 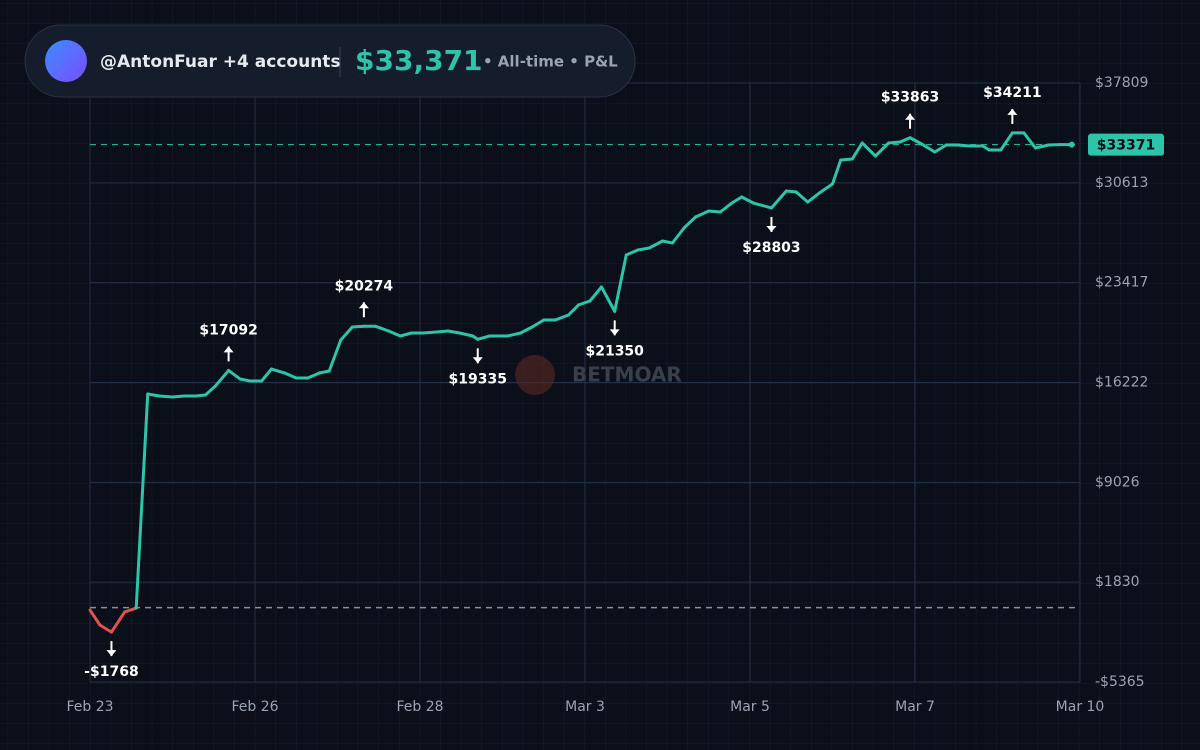 What do you see at coordinates (550, 62) in the screenshot?
I see `period: • All-time • P&L` at bounding box center [550, 62].